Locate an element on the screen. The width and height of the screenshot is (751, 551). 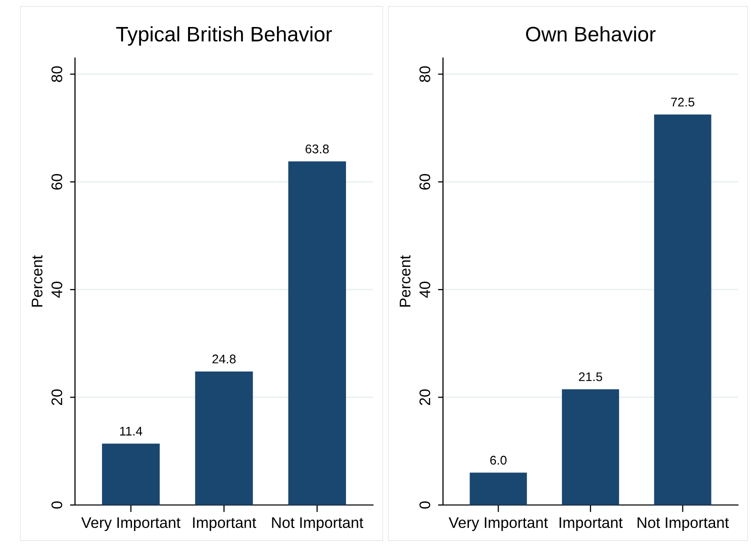
data-label: 11.4 is located at coordinates (131, 431).